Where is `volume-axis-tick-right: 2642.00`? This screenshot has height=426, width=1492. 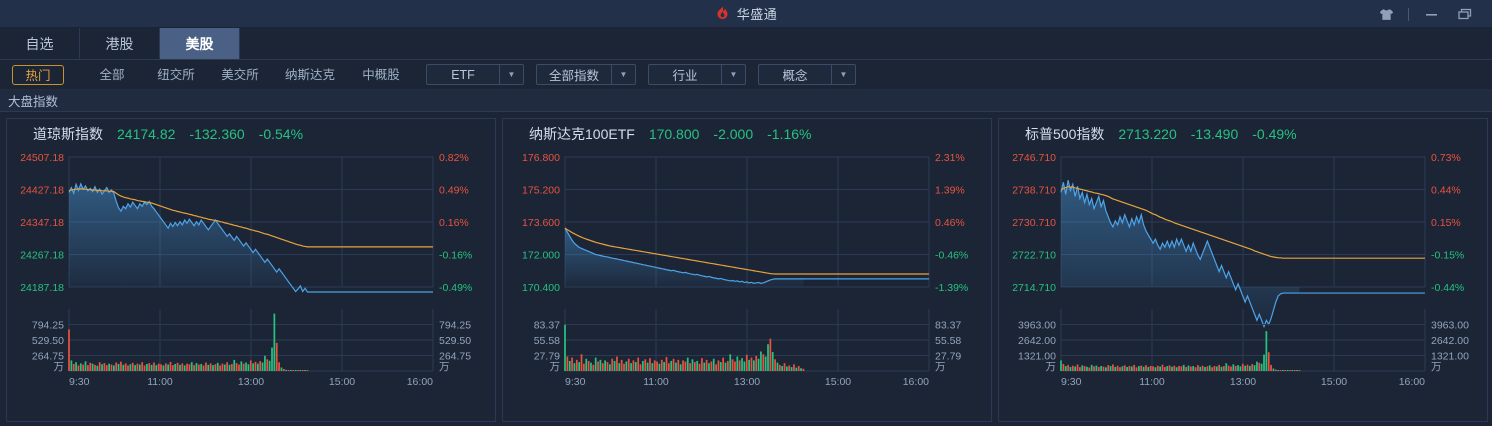 volume-axis-tick-right: 2642.00 is located at coordinates (1450, 341).